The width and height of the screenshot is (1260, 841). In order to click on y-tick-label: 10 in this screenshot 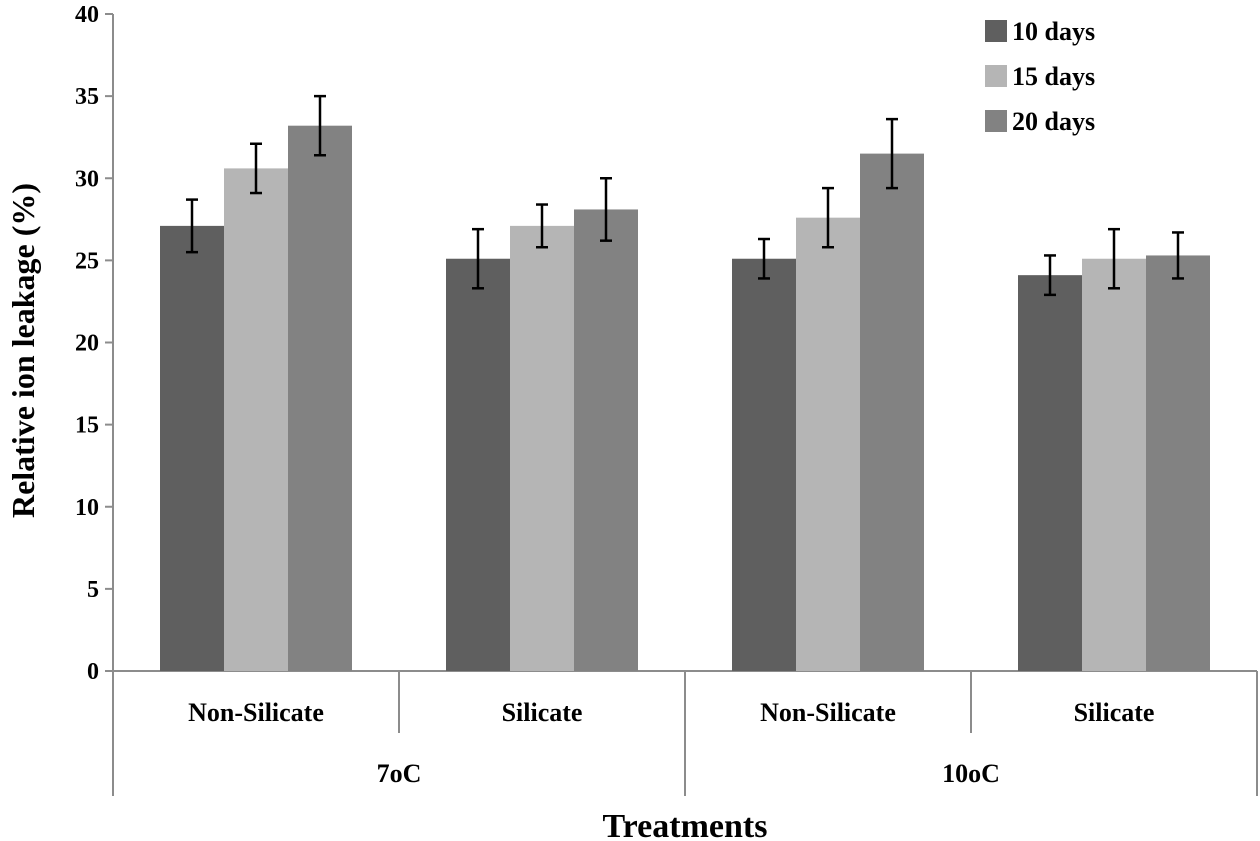, I will do `click(87, 508)`.